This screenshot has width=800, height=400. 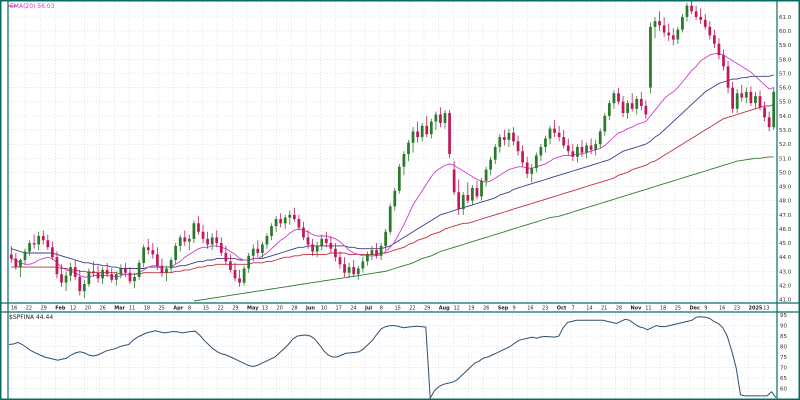 I want to click on date-tick-label: 16, so click(x=530, y=309).